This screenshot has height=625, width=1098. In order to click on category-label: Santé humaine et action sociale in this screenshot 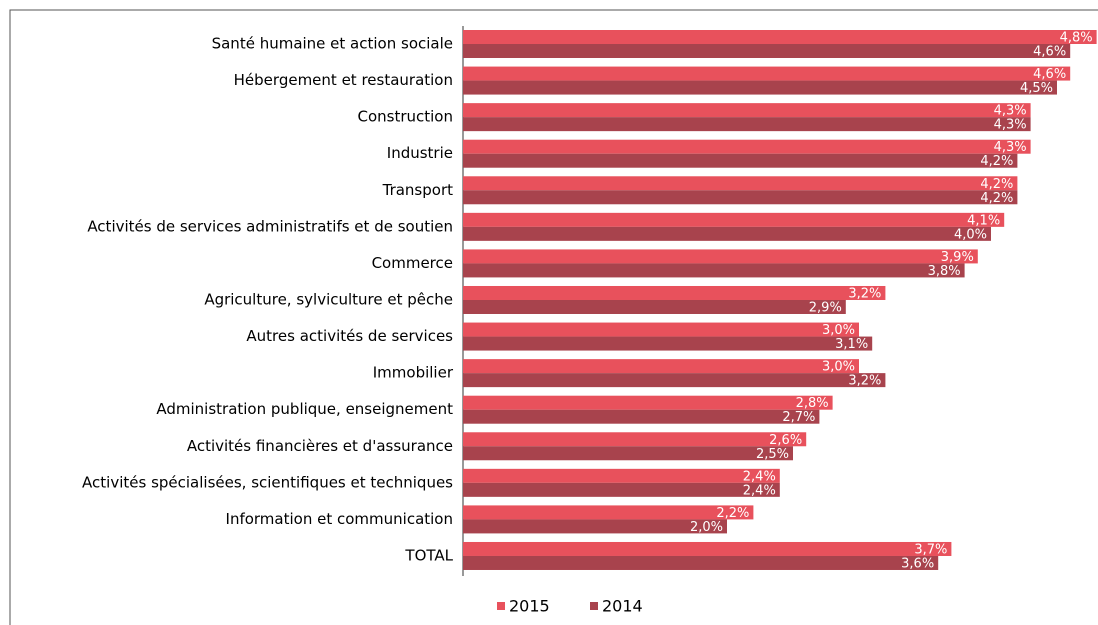, I will do `click(332, 44)`.